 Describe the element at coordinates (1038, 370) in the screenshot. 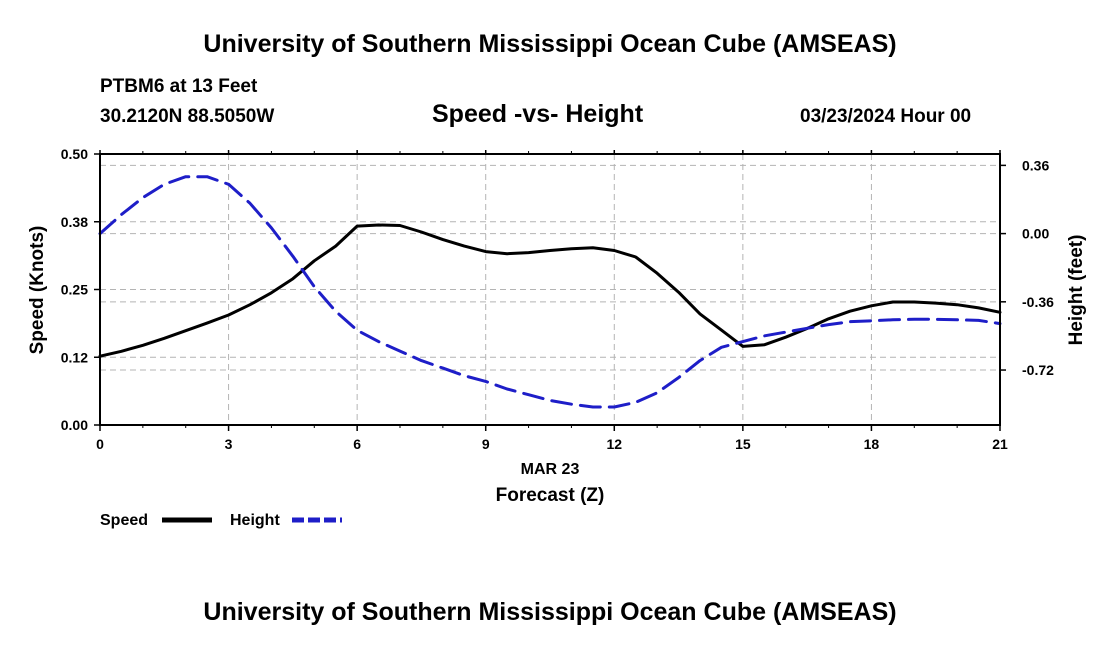

I see `y2-tick-label: -0.72` at that location.